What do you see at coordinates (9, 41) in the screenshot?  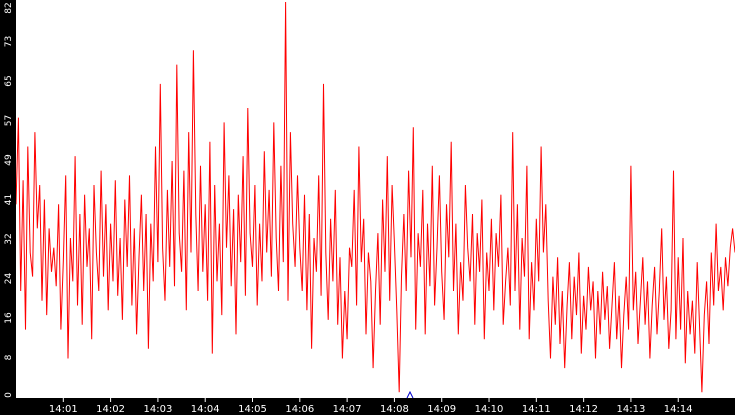 I see `y-tick-label: 73` at bounding box center [9, 41].